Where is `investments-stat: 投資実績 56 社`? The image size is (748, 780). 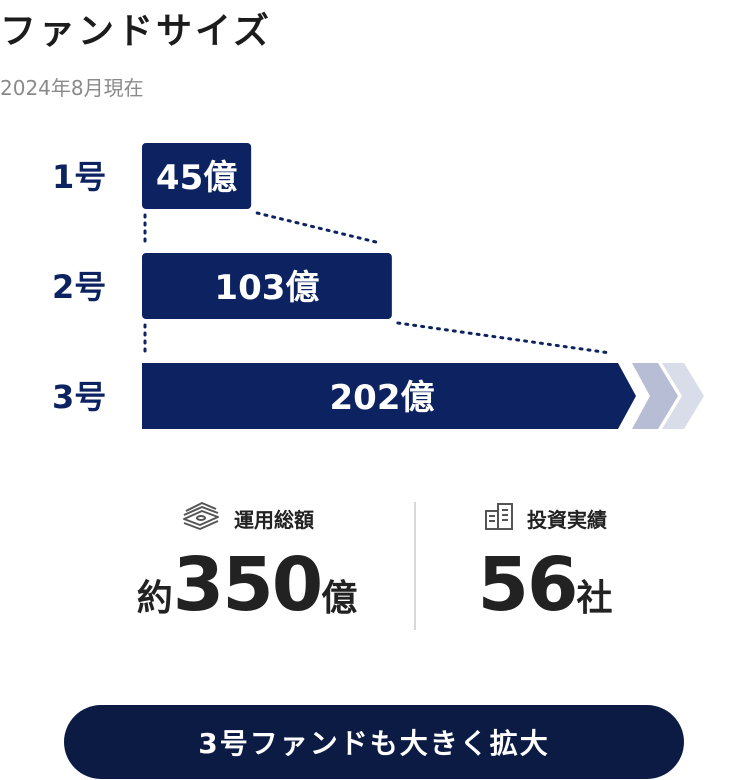
investments-stat: 投資実績 56 社 is located at coordinates (545, 559).